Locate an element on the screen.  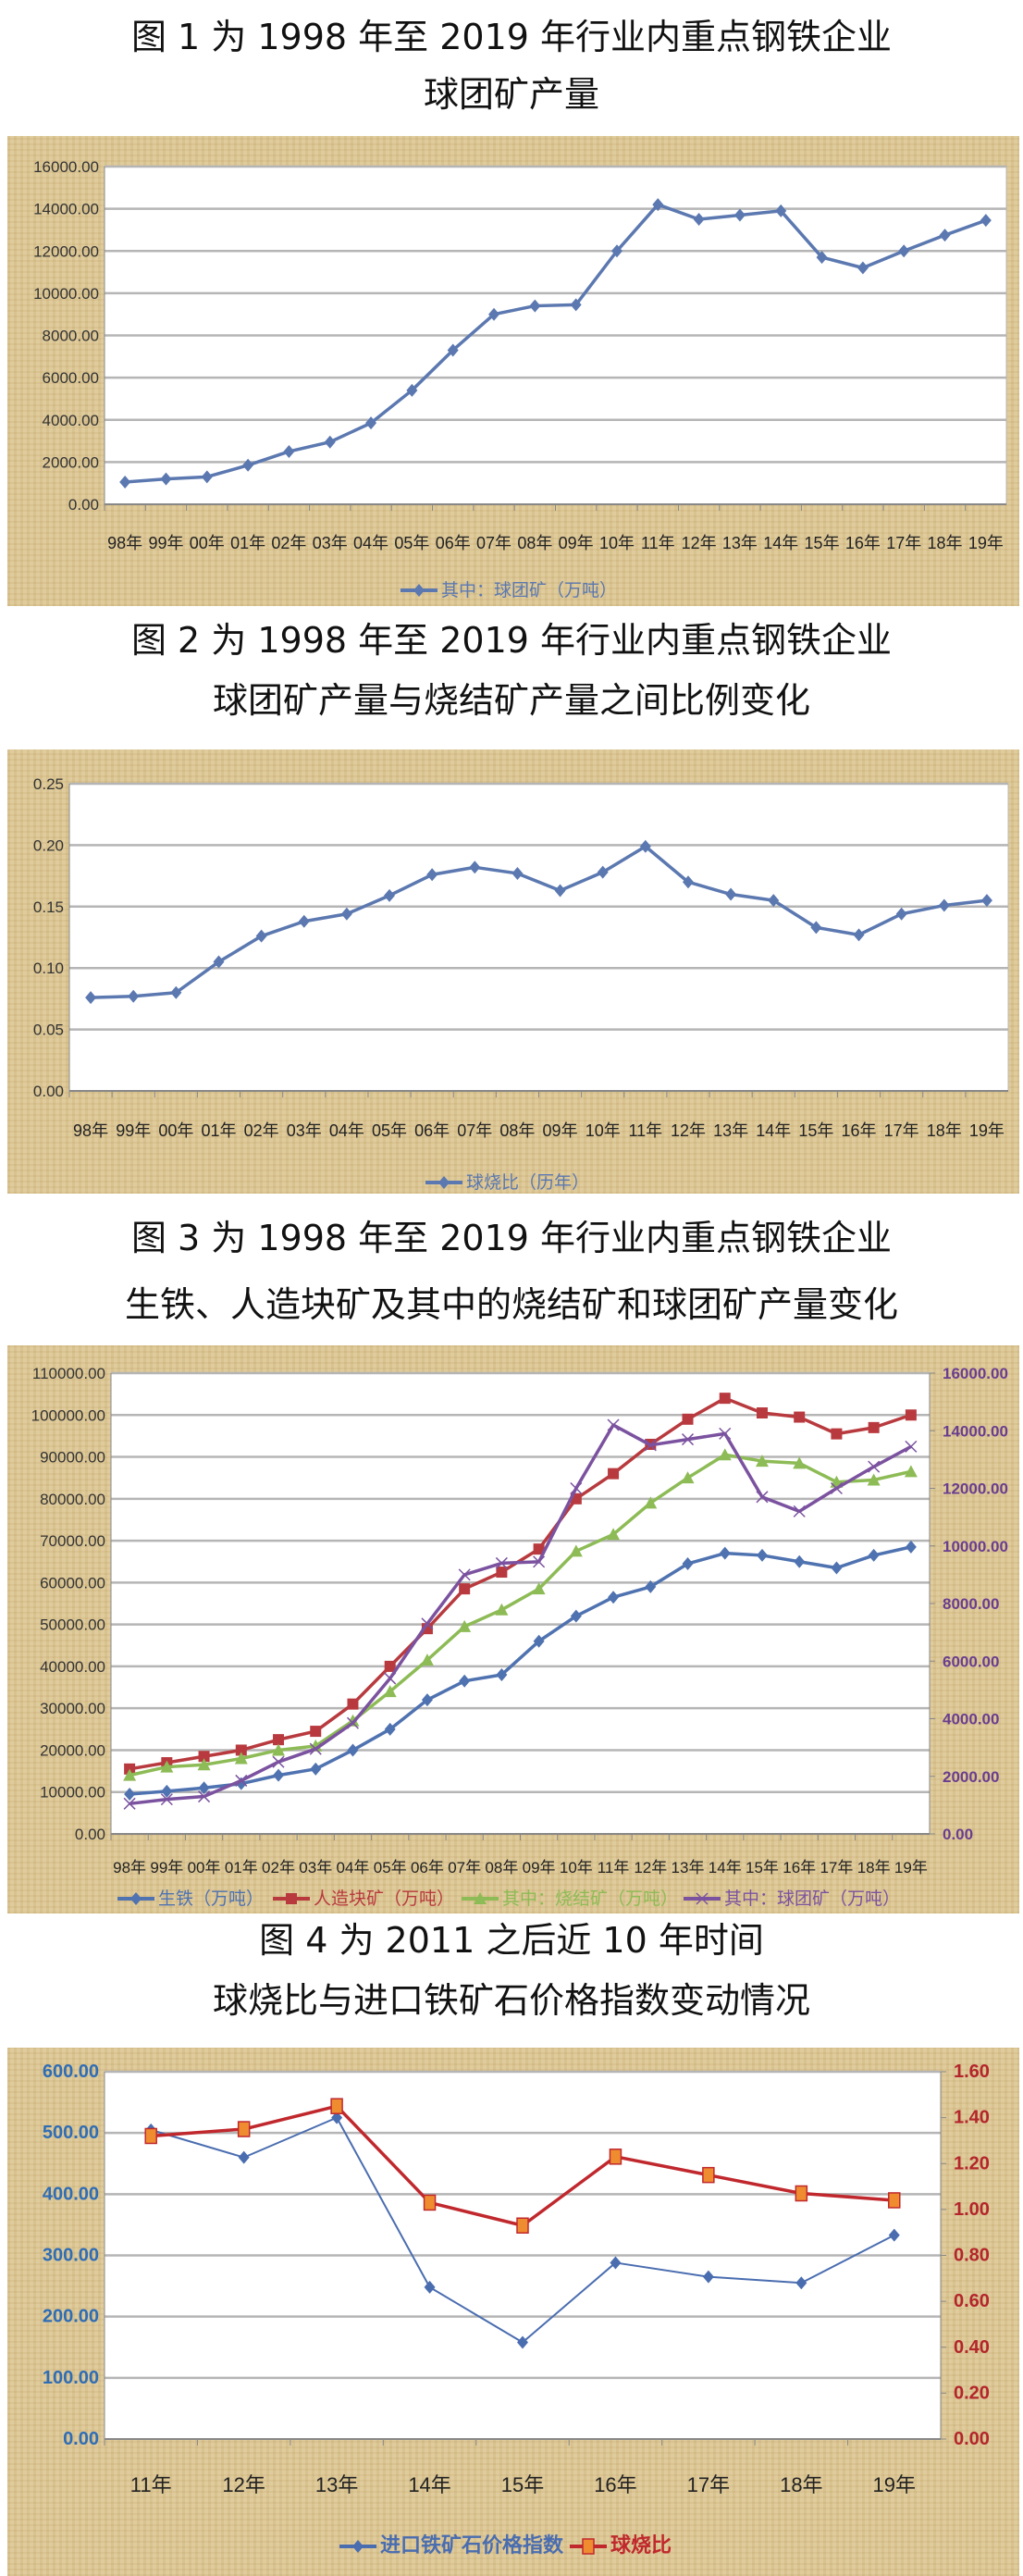
plot-area is located at coordinates (520, 1604).